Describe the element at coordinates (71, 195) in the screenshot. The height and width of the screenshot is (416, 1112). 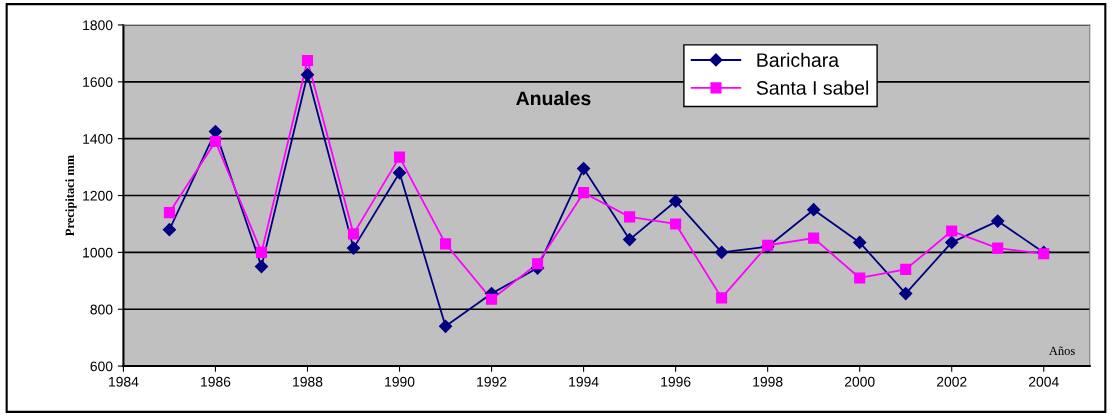
I see `y-axis-title: Precipitaci mm` at that location.